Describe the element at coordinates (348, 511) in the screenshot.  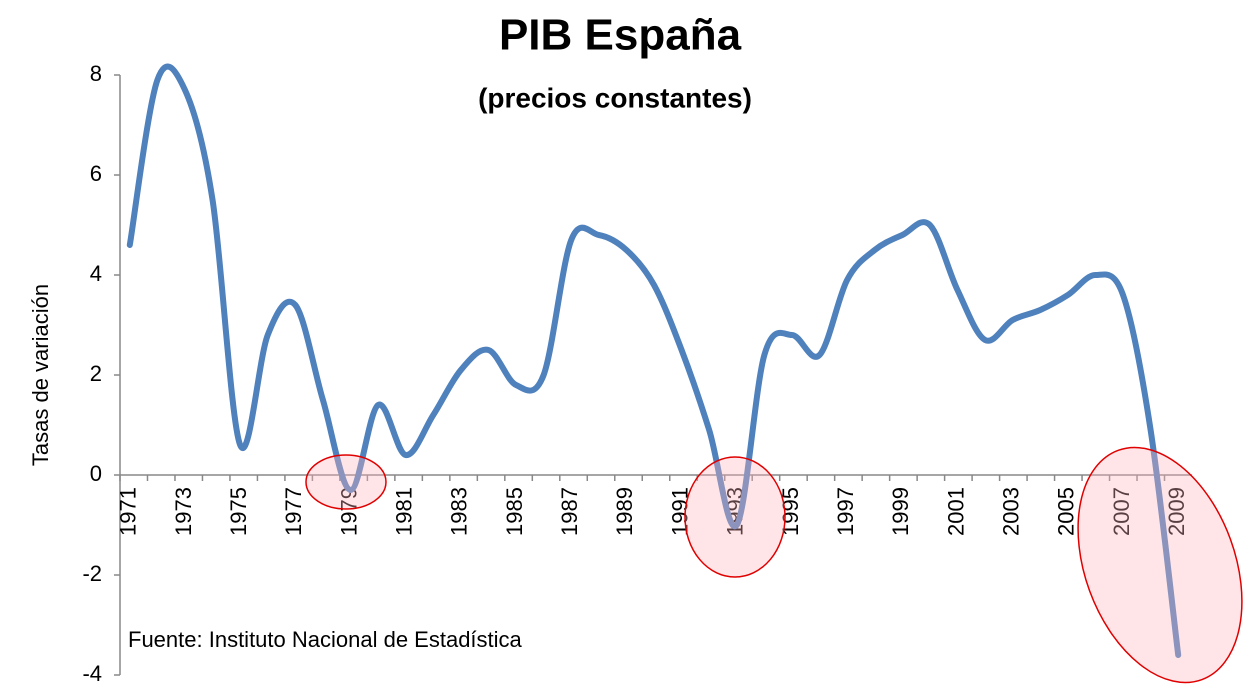
I see `x-tick-label: 1979` at that location.